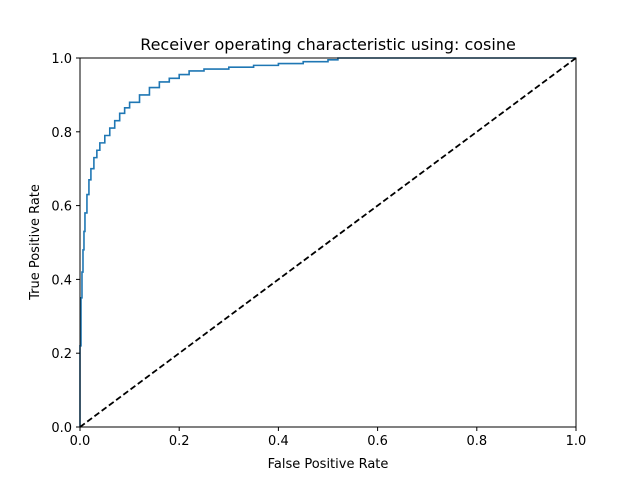 The width and height of the screenshot is (640, 480). What do you see at coordinates (61, 280) in the screenshot?
I see `y-tick-label: 0.4` at bounding box center [61, 280].